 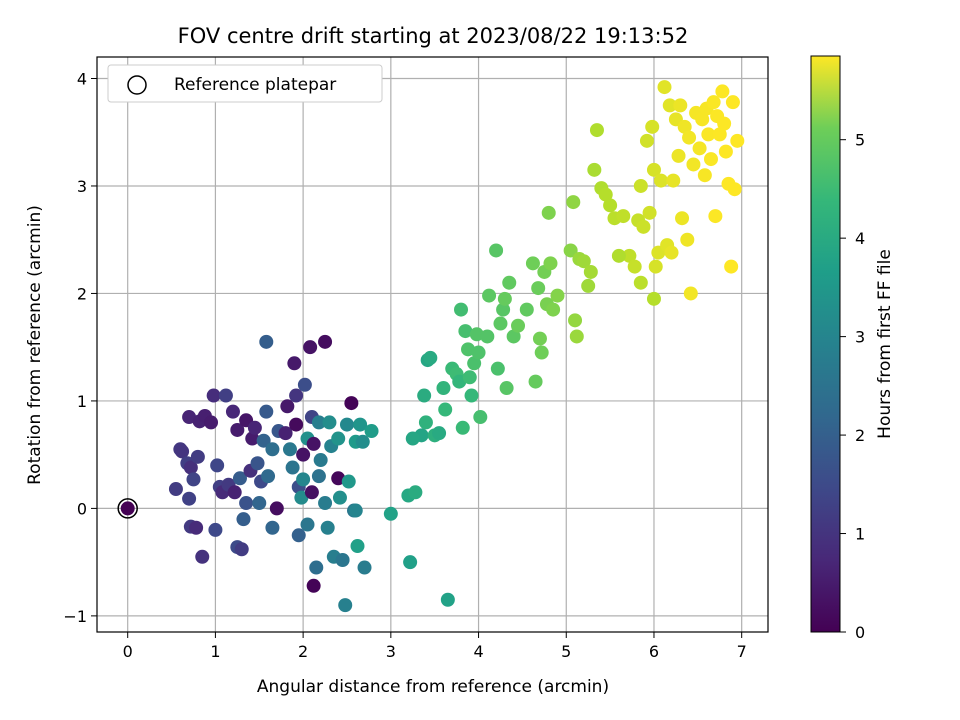 What do you see at coordinates (435, 646) in the screenshot?
I see `x-axis-ticks: 0 1 2 3 4 5 6 7` at bounding box center [435, 646].